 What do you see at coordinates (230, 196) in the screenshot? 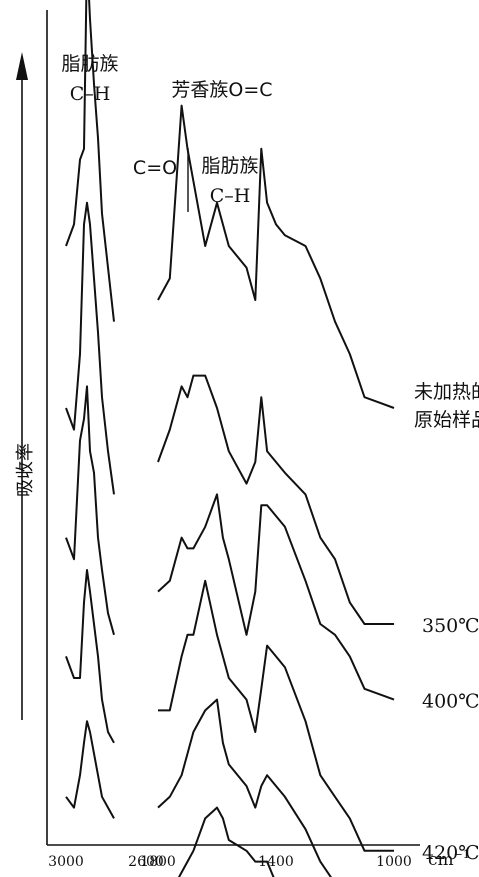
I see `peak-annotation-3-line2: C–H` at bounding box center [230, 196].